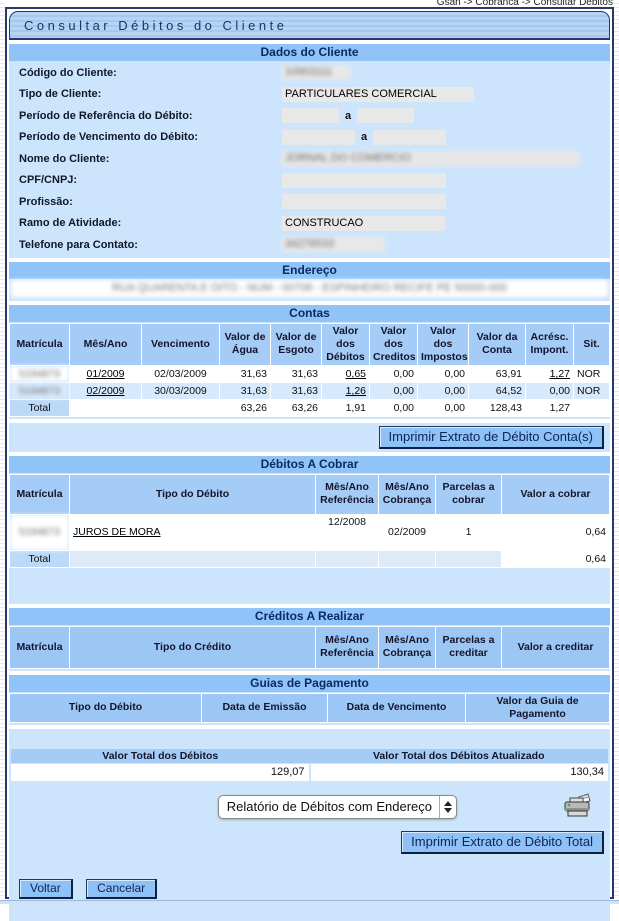 The height and width of the screenshot is (921, 619). I want to click on page-title: Consultar Débitos do Cliente, so click(156, 25).